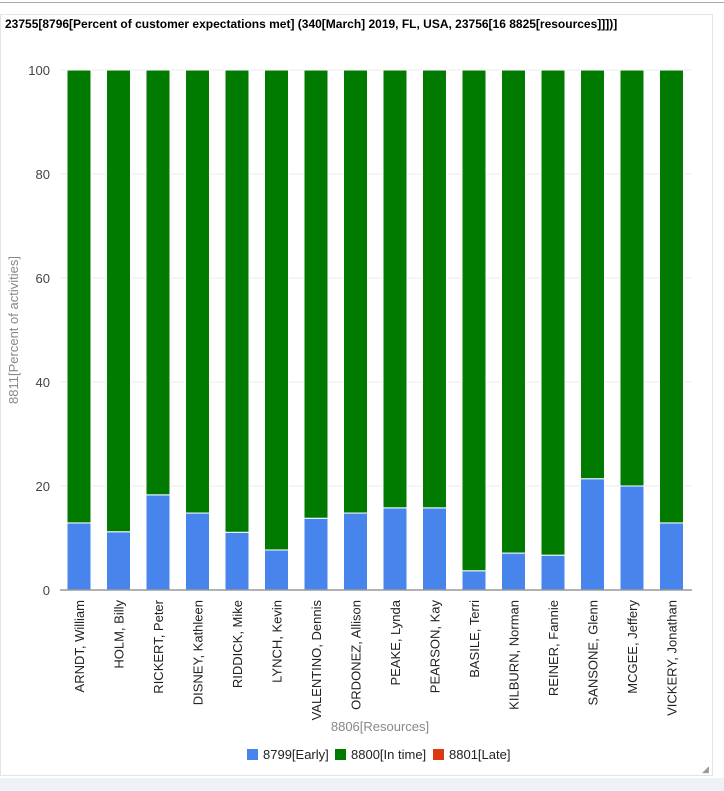 Image resolution: width=724 pixels, height=791 pixels. Describe the element at coordinates (395, 642) in the screenshot. I see `x-tick-label: PEAKE, Lynda` at that location.